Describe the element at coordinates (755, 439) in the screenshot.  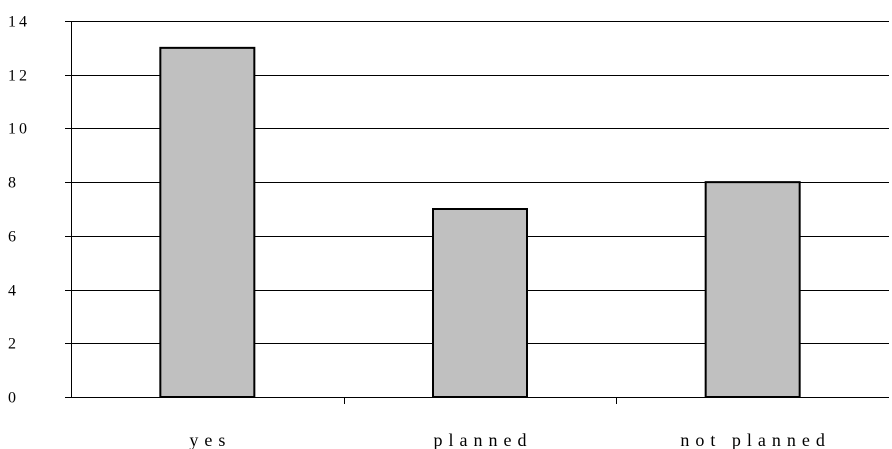
I see `x-tick-label: not planned` at that location.